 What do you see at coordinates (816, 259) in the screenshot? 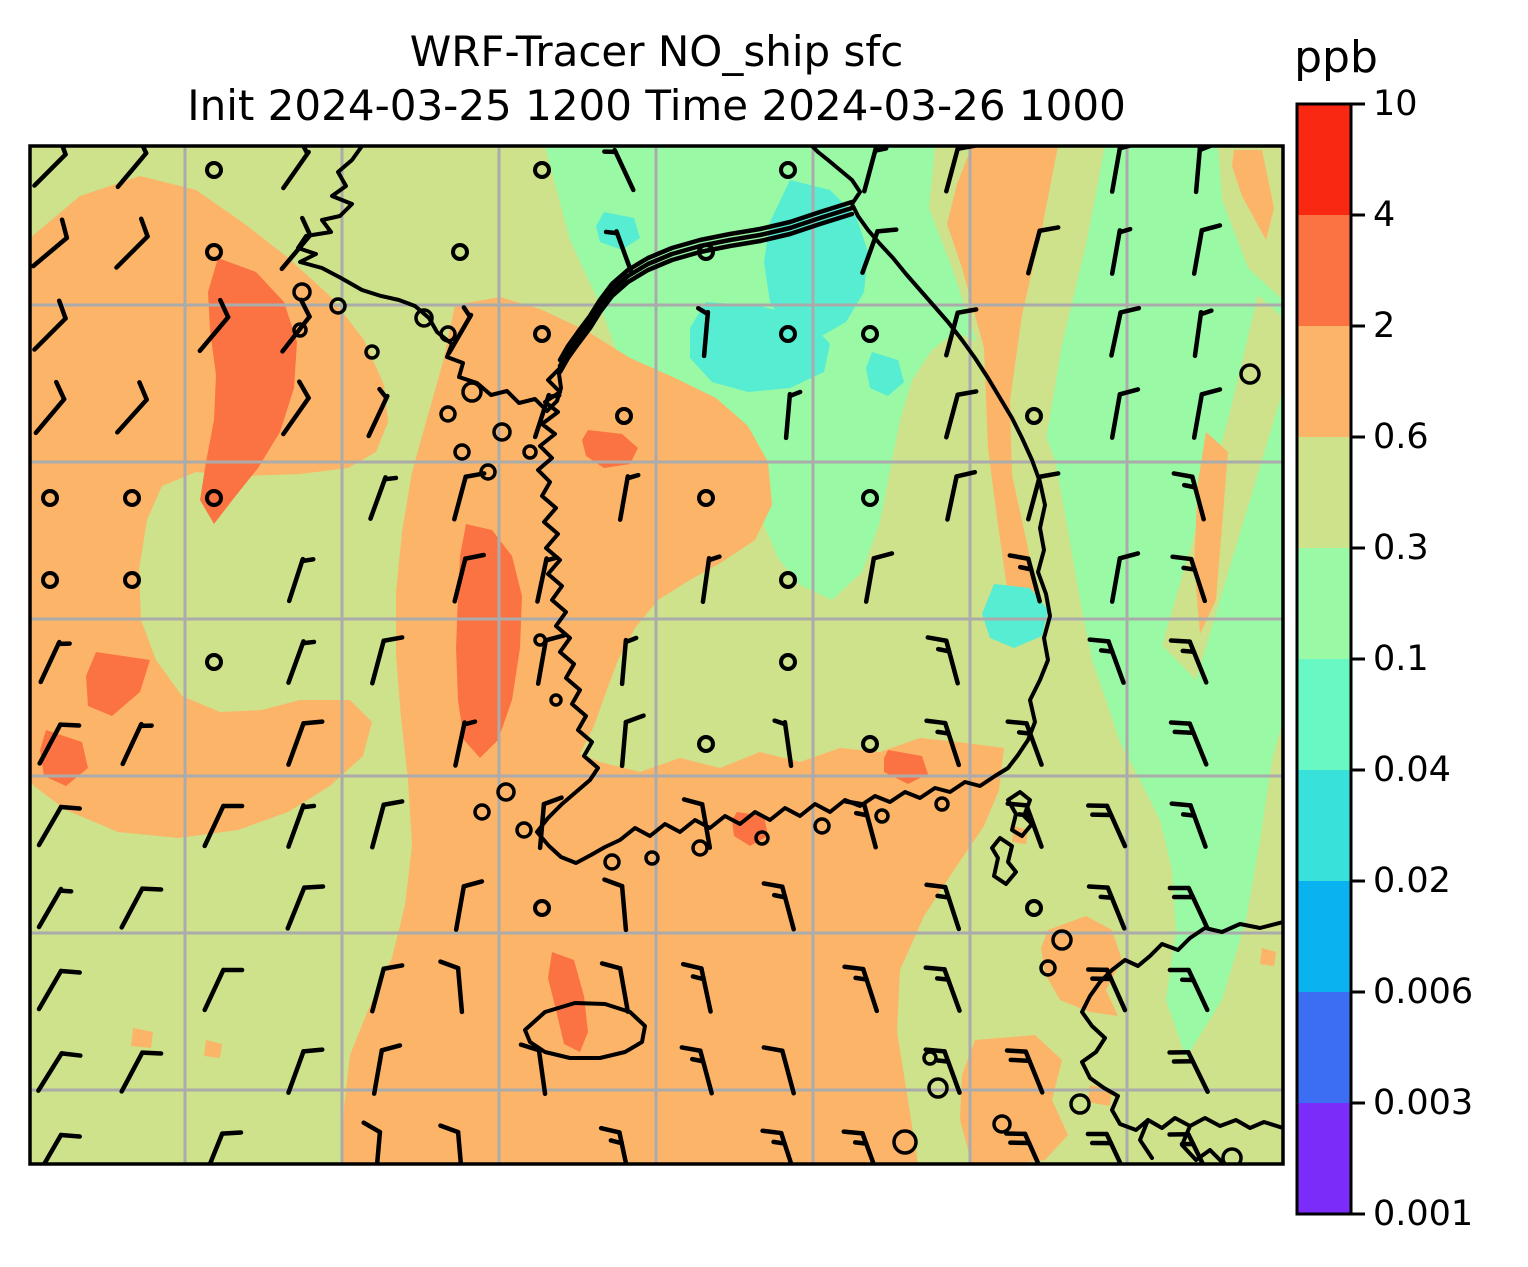
I see `region-cyan-estuary-north` at bounding box center [816, 259].